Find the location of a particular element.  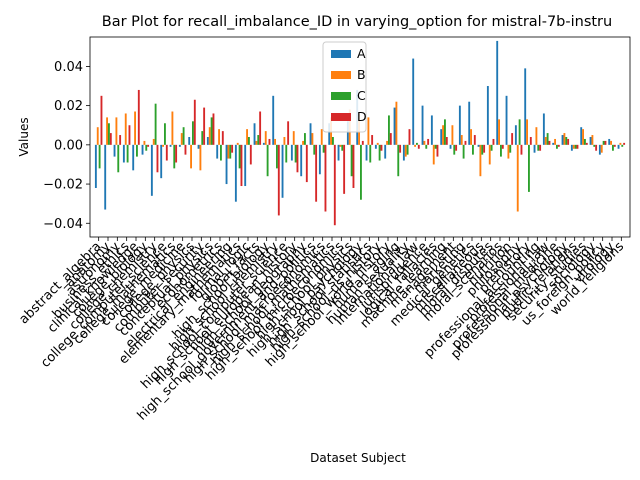

bar-D-business_ethics is located at coordinates (129, 135).